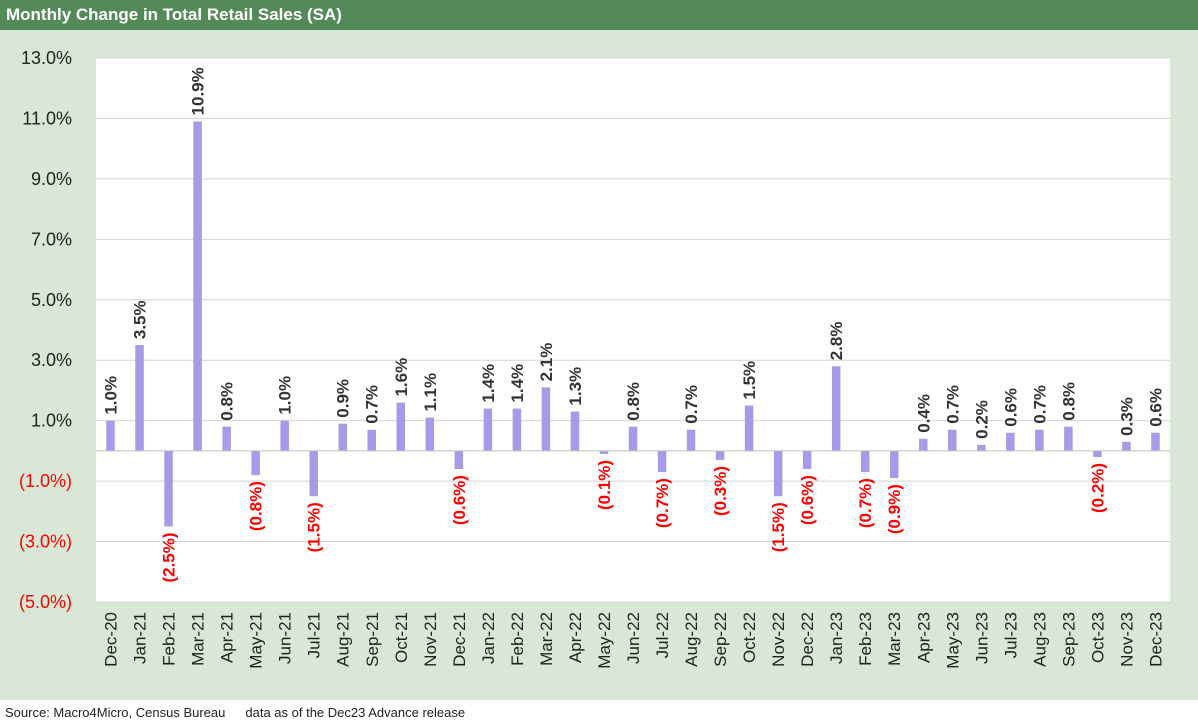 Image resolution: width=1198 pixels, height=725 pixels. I want to click on x-tick-label: Feb-22, so click(517, 639).